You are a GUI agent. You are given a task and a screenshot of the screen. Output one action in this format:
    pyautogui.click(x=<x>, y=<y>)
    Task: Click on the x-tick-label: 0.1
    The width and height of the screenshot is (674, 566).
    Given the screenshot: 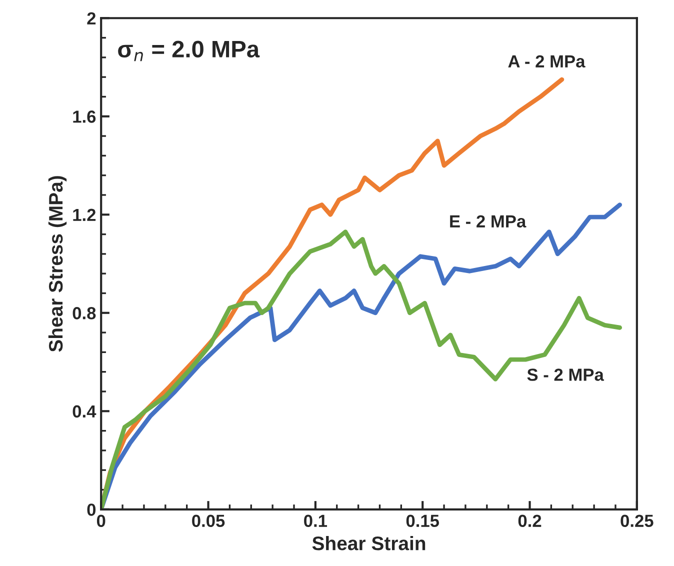 What is the action you would take?
    pyautogui.click(x=316, y=521)
    